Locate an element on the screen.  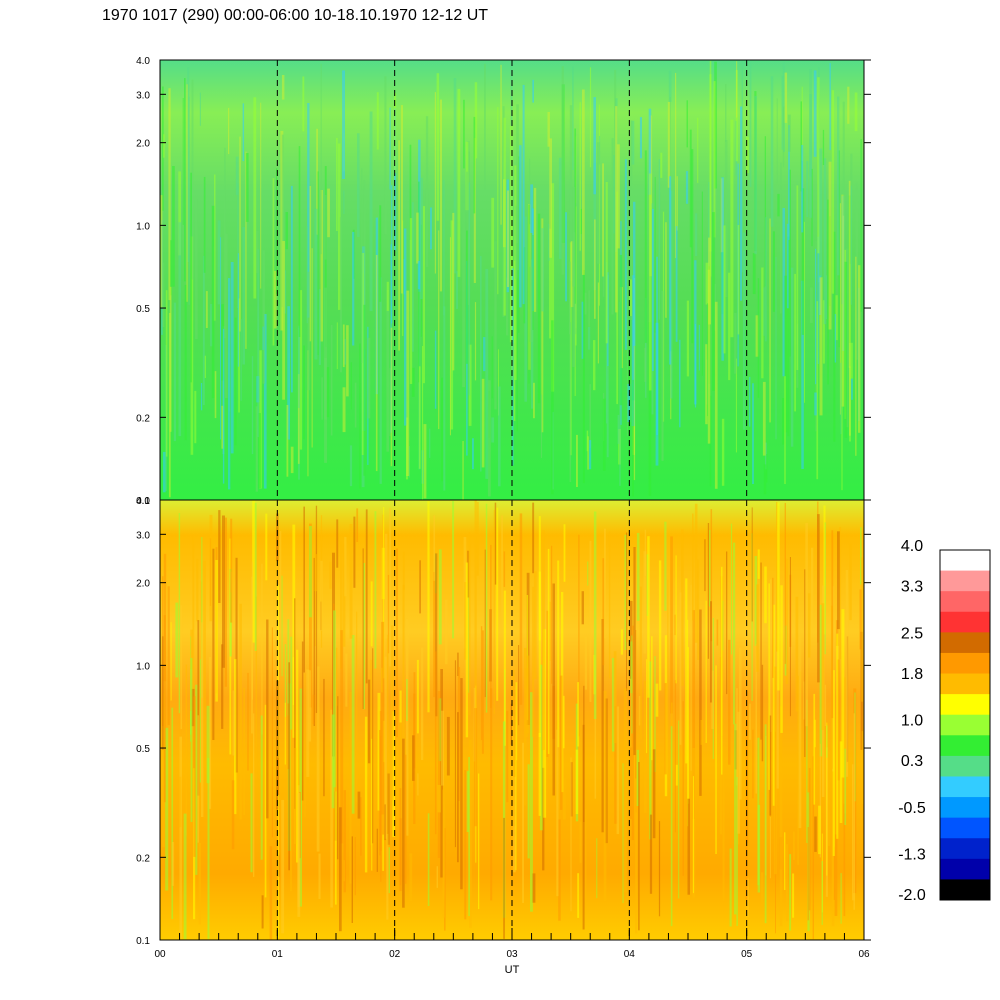
lower-y-tick-label: 3.0 is located at coordinates (143, 535).